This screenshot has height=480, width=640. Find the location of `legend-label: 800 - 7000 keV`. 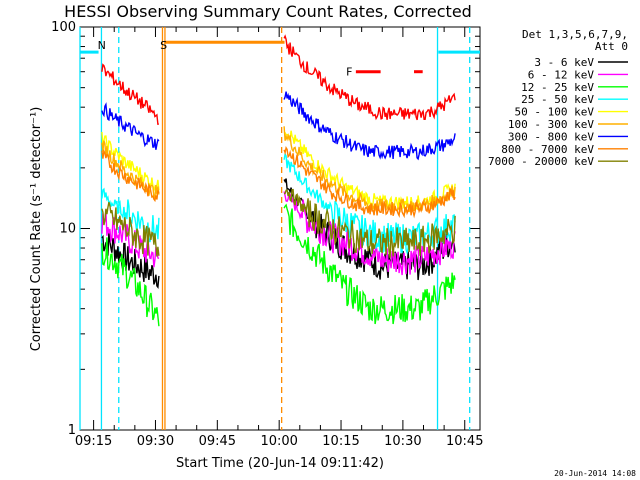

legend-label: 800 - 7000 keV is located at coordinates (547, 149).